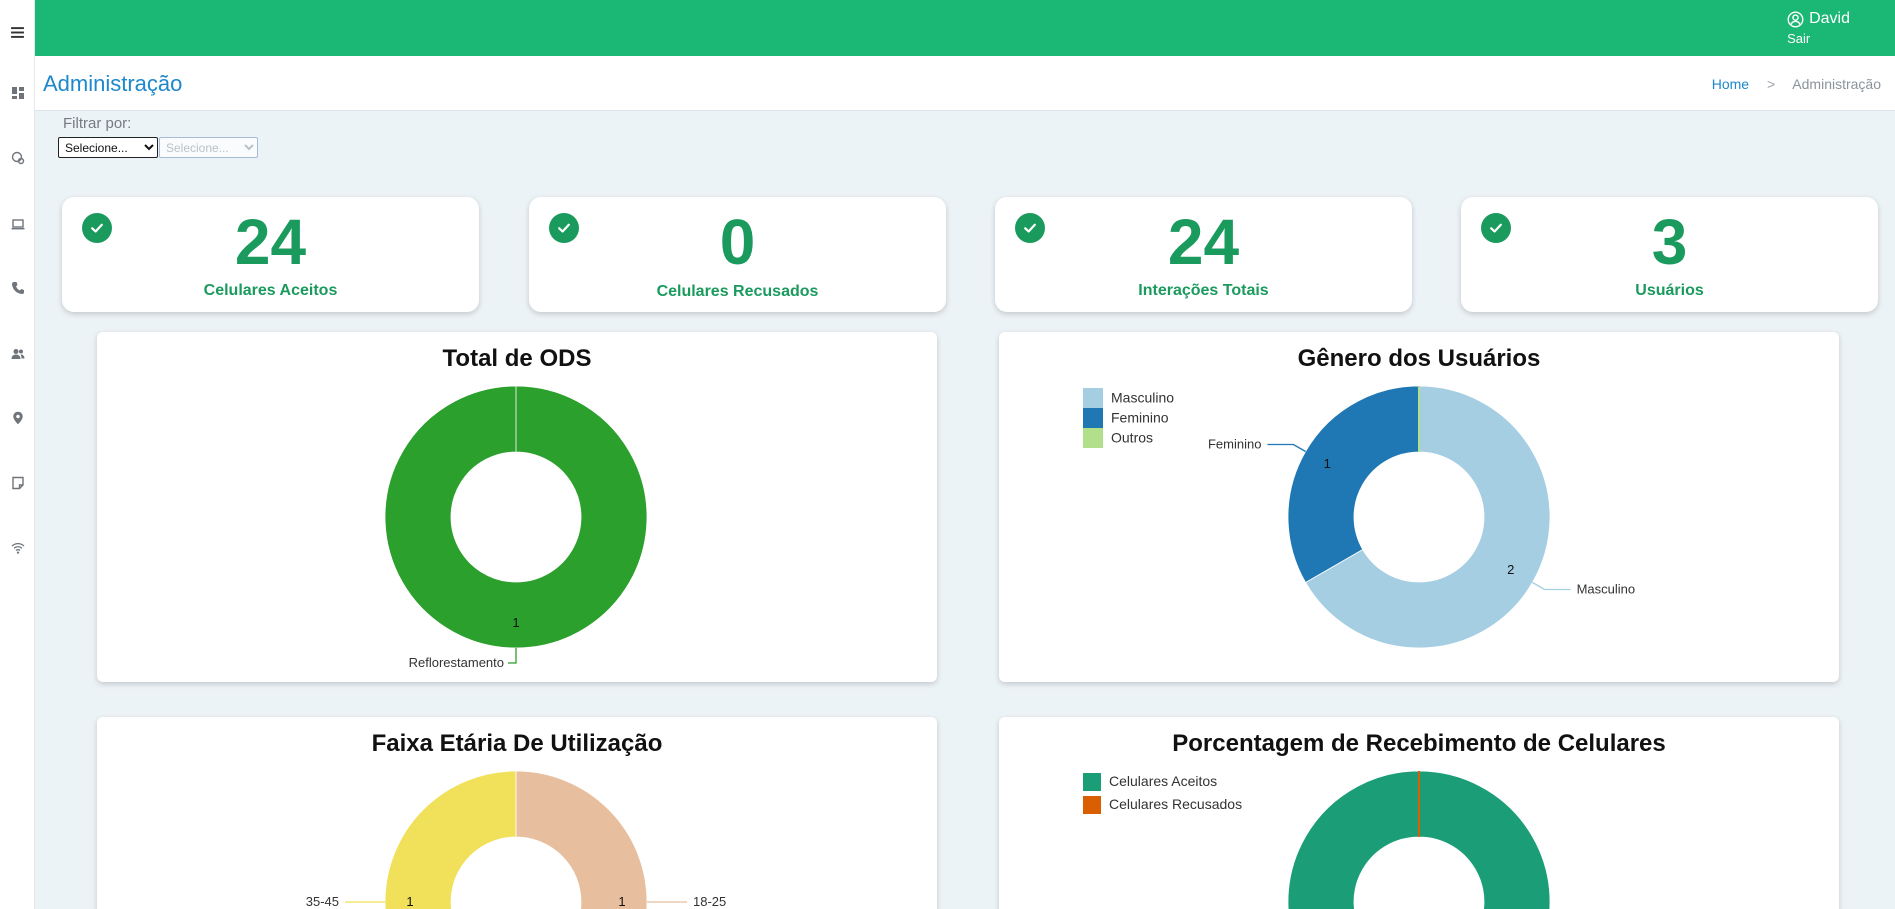  What do you see at coordinates (17, 32) in the screenshot?
I see `menu-icon` at bounding box center [17, 32].